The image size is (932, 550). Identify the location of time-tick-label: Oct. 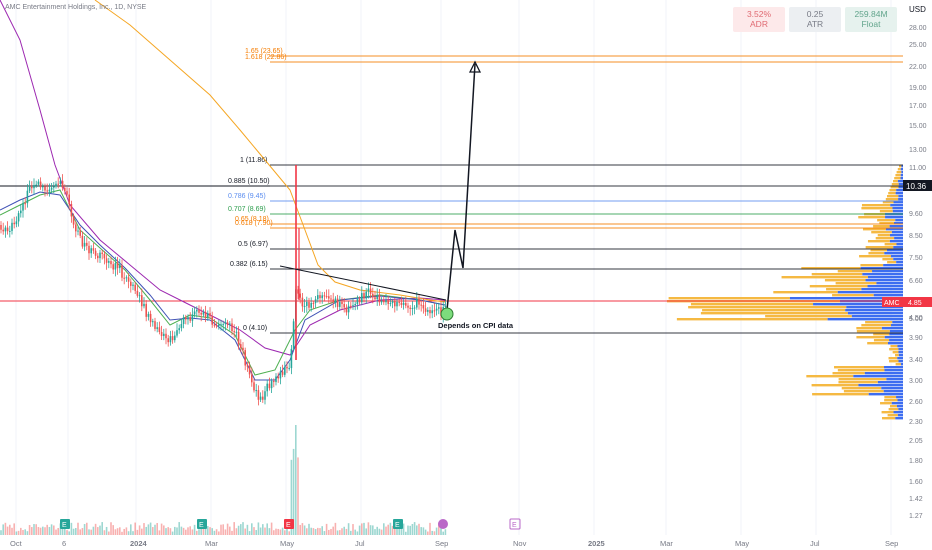
(16, 543).